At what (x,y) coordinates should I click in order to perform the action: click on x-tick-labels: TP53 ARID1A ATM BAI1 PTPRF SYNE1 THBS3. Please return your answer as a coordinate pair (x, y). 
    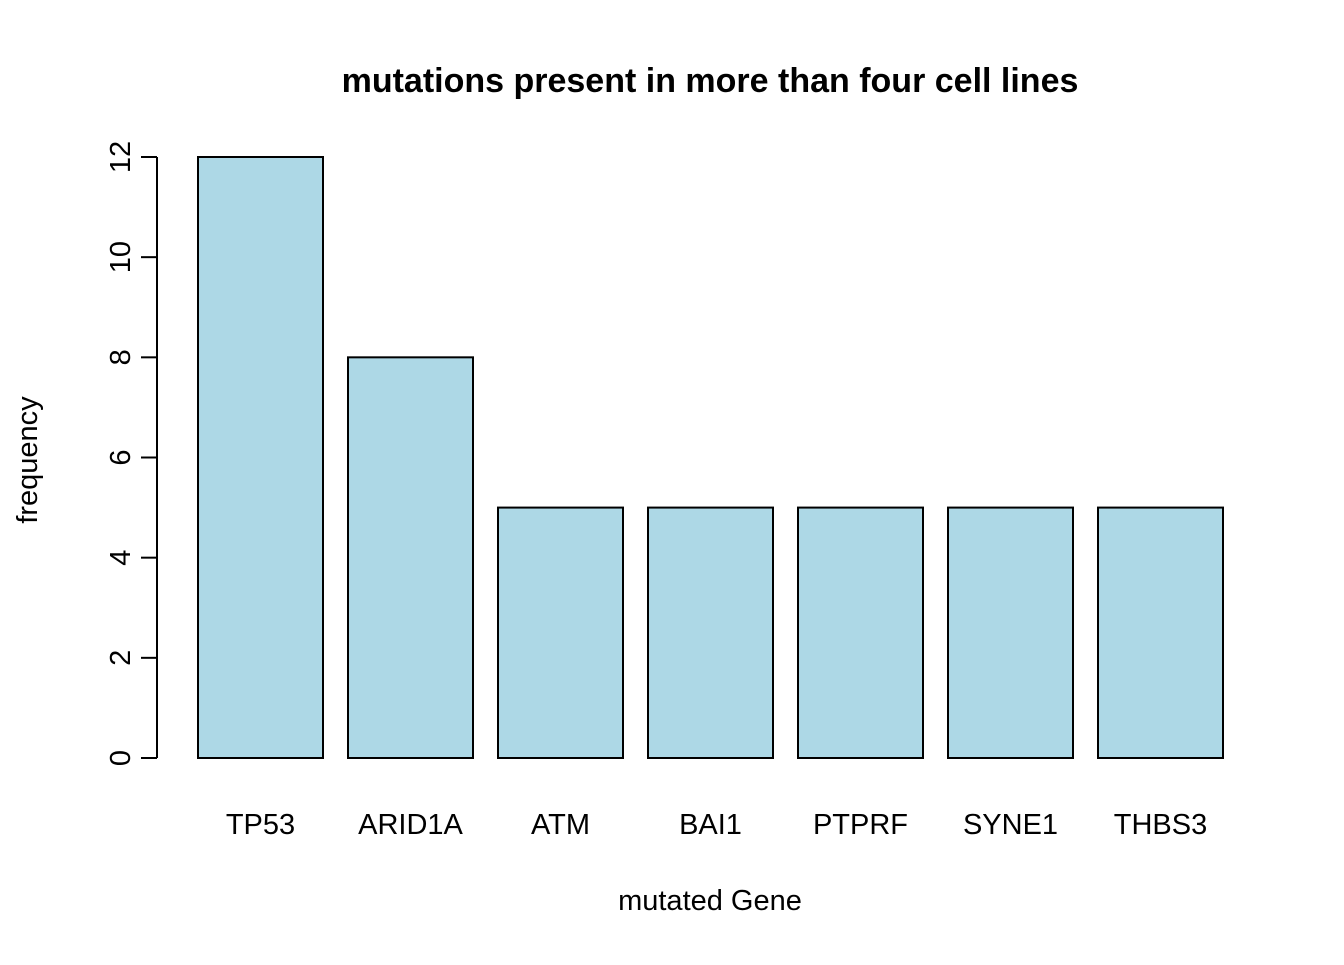
    Looking at the image, I should click on (716, 825).